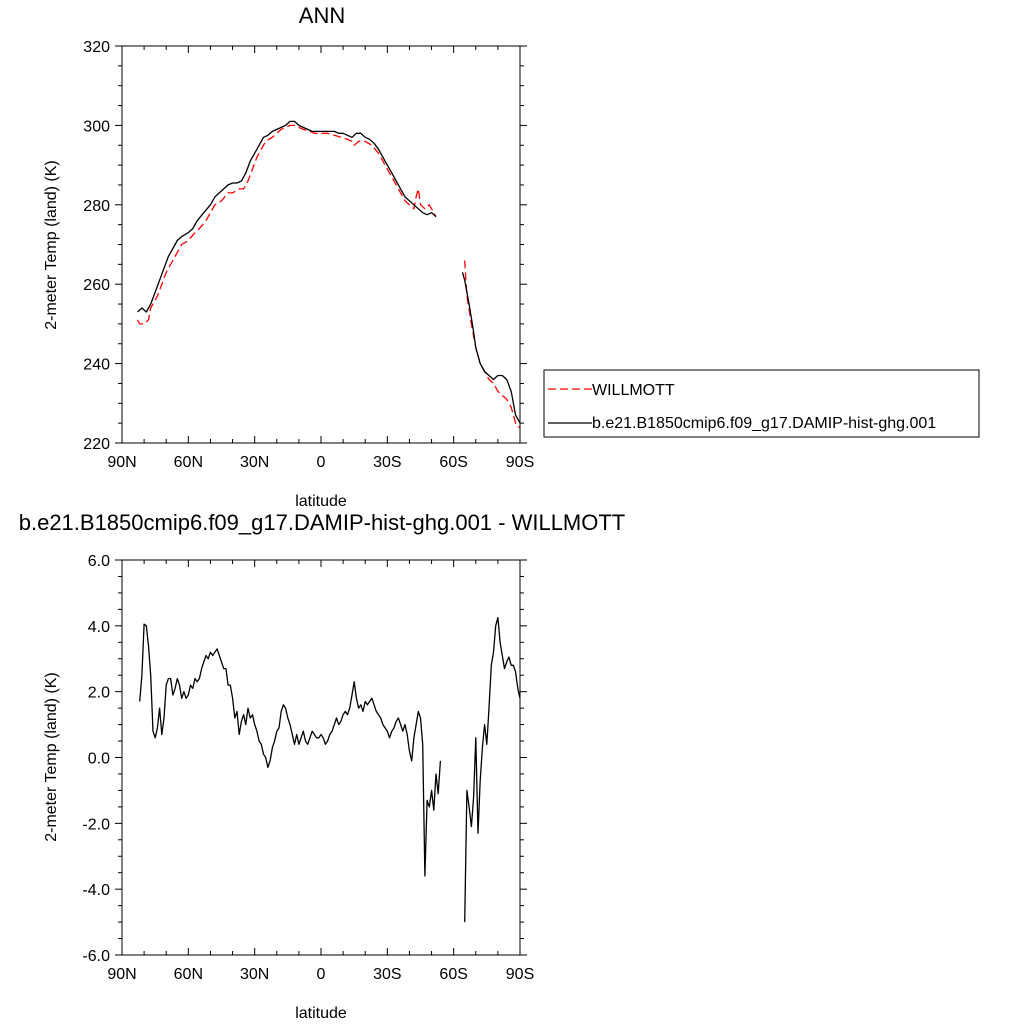 The image size is (1024, 1024). I want to click on bottom-x-tick-labels: 90N 60N 30N 0 30S 60S 90S, so click(320, 974).